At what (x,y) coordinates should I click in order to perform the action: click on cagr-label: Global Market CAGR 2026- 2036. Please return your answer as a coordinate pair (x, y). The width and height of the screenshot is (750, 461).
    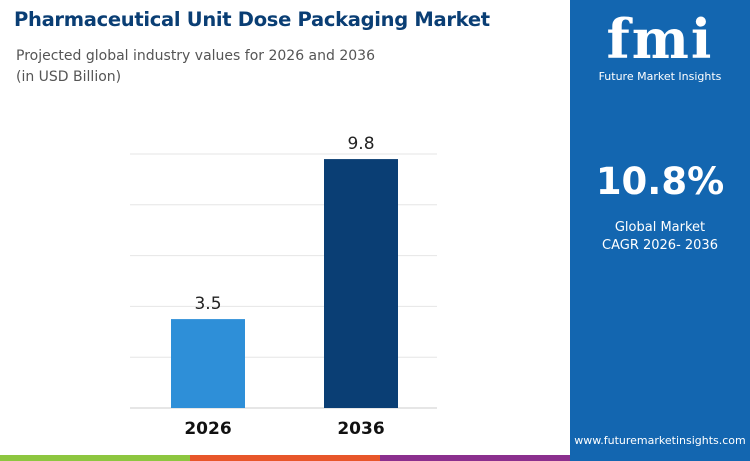
    Looking at the image, I should click on (660, 237).